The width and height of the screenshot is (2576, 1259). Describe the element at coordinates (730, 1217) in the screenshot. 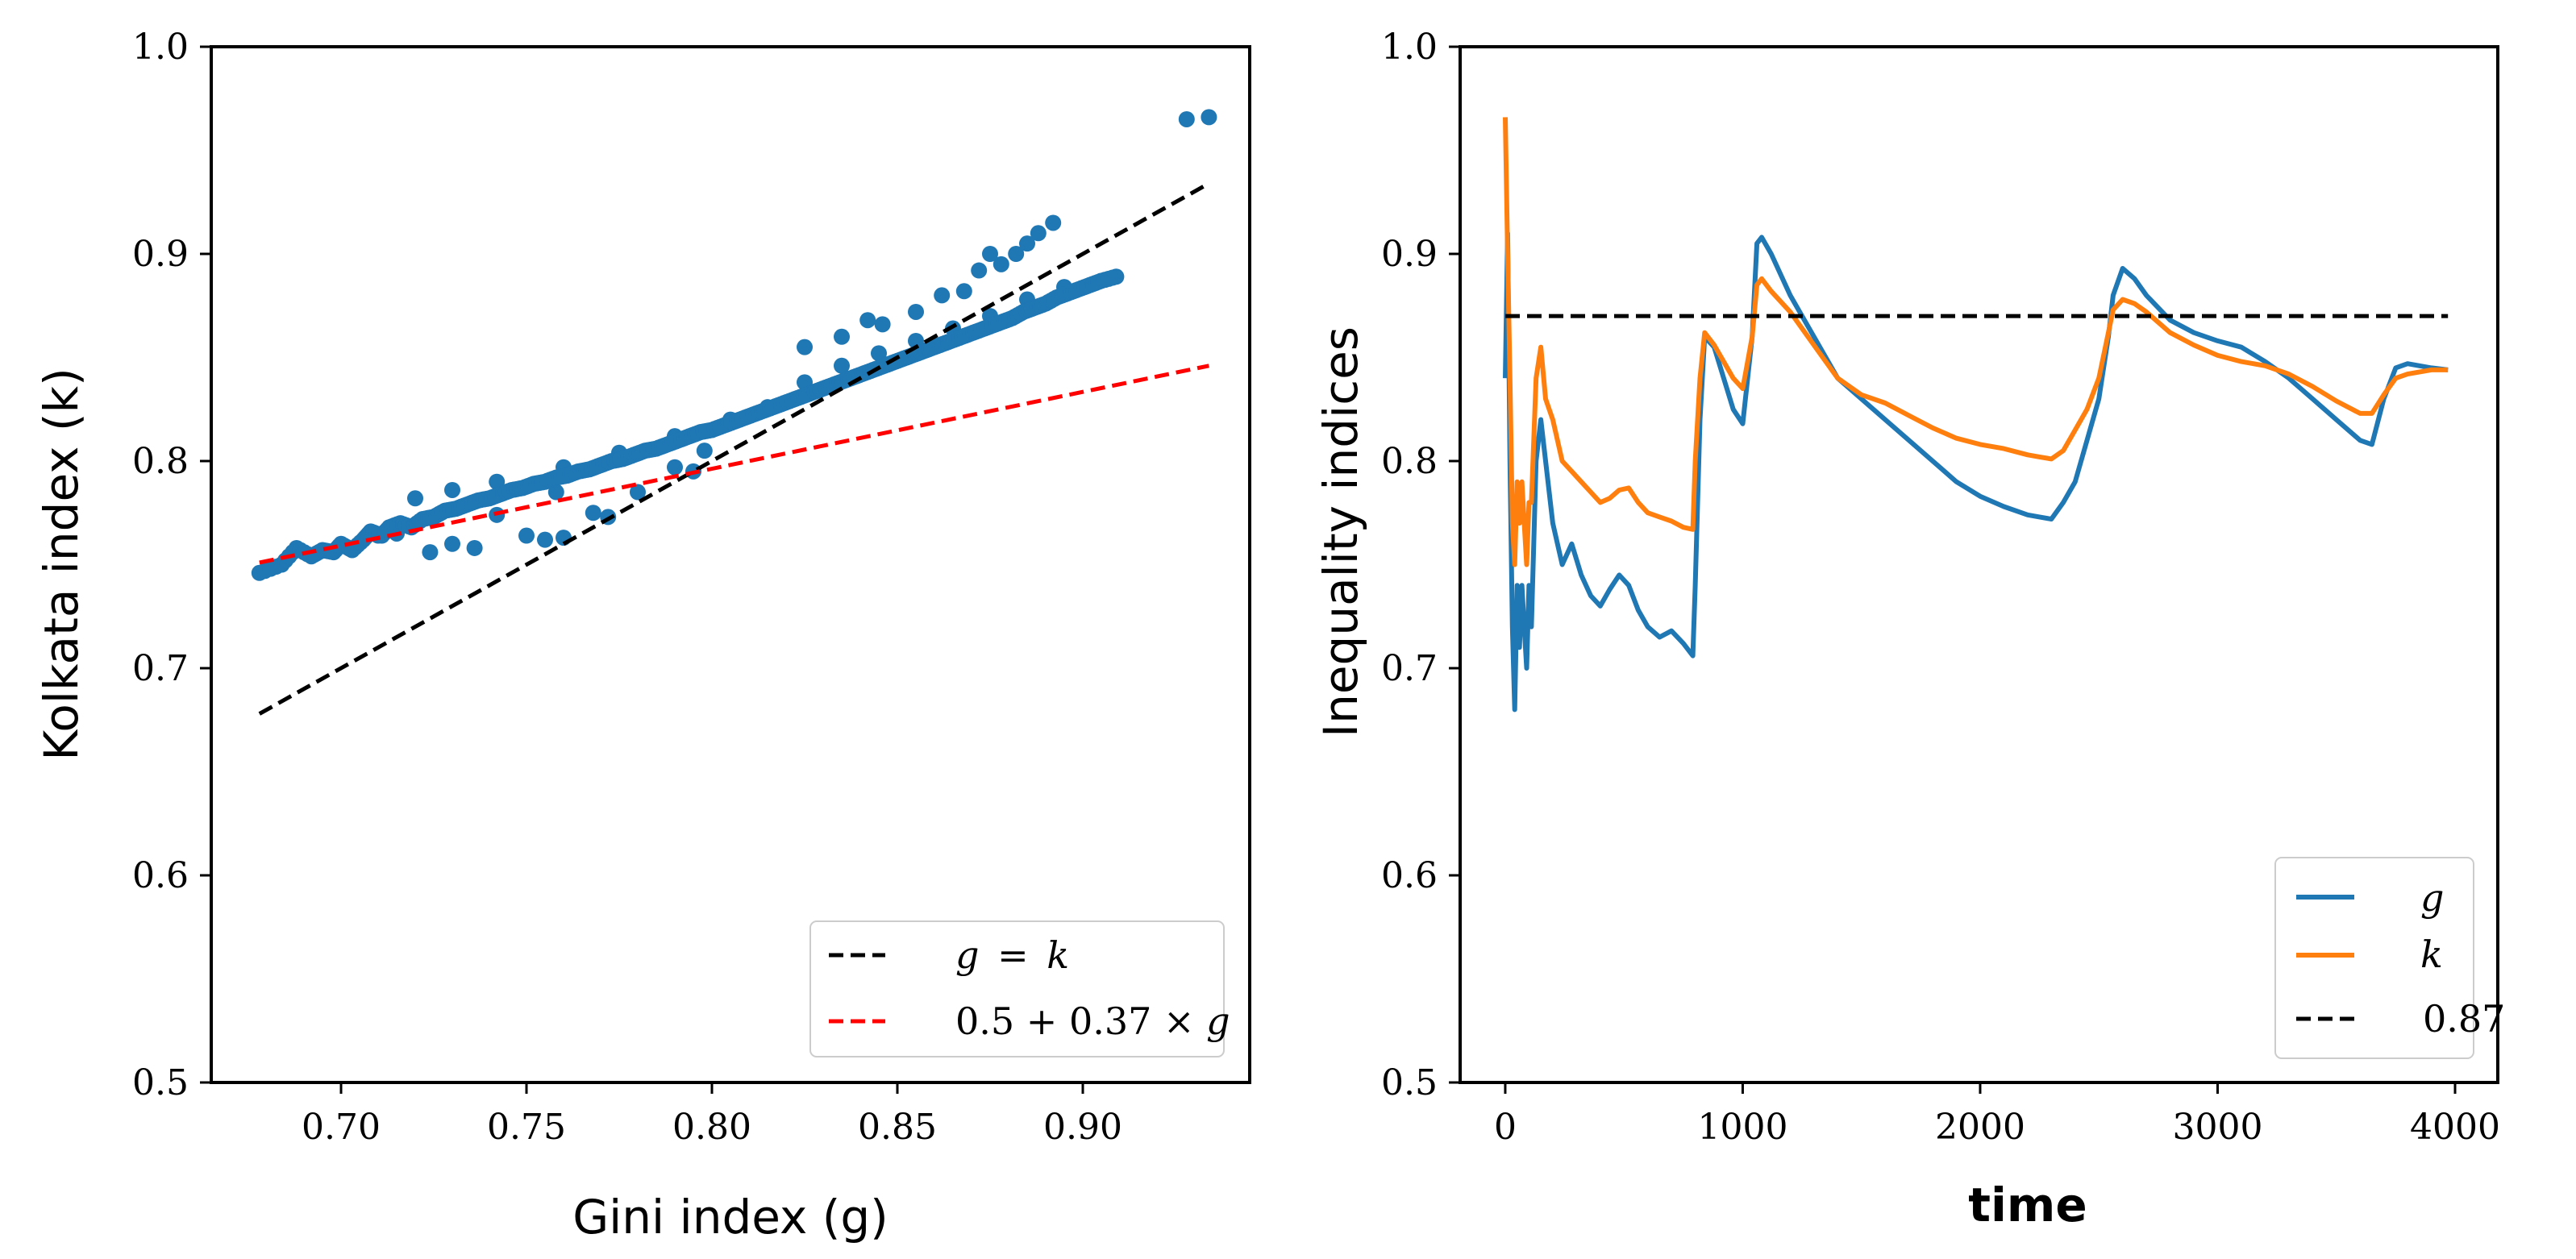

I see `left-x-axis-label: Gini index (g)` at that location.